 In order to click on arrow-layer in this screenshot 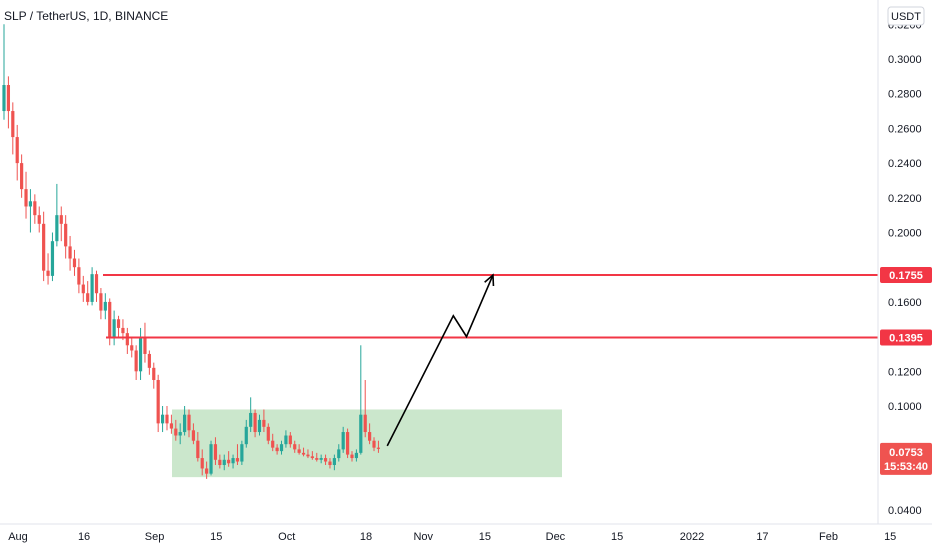, I will do `click(440, 360)`.